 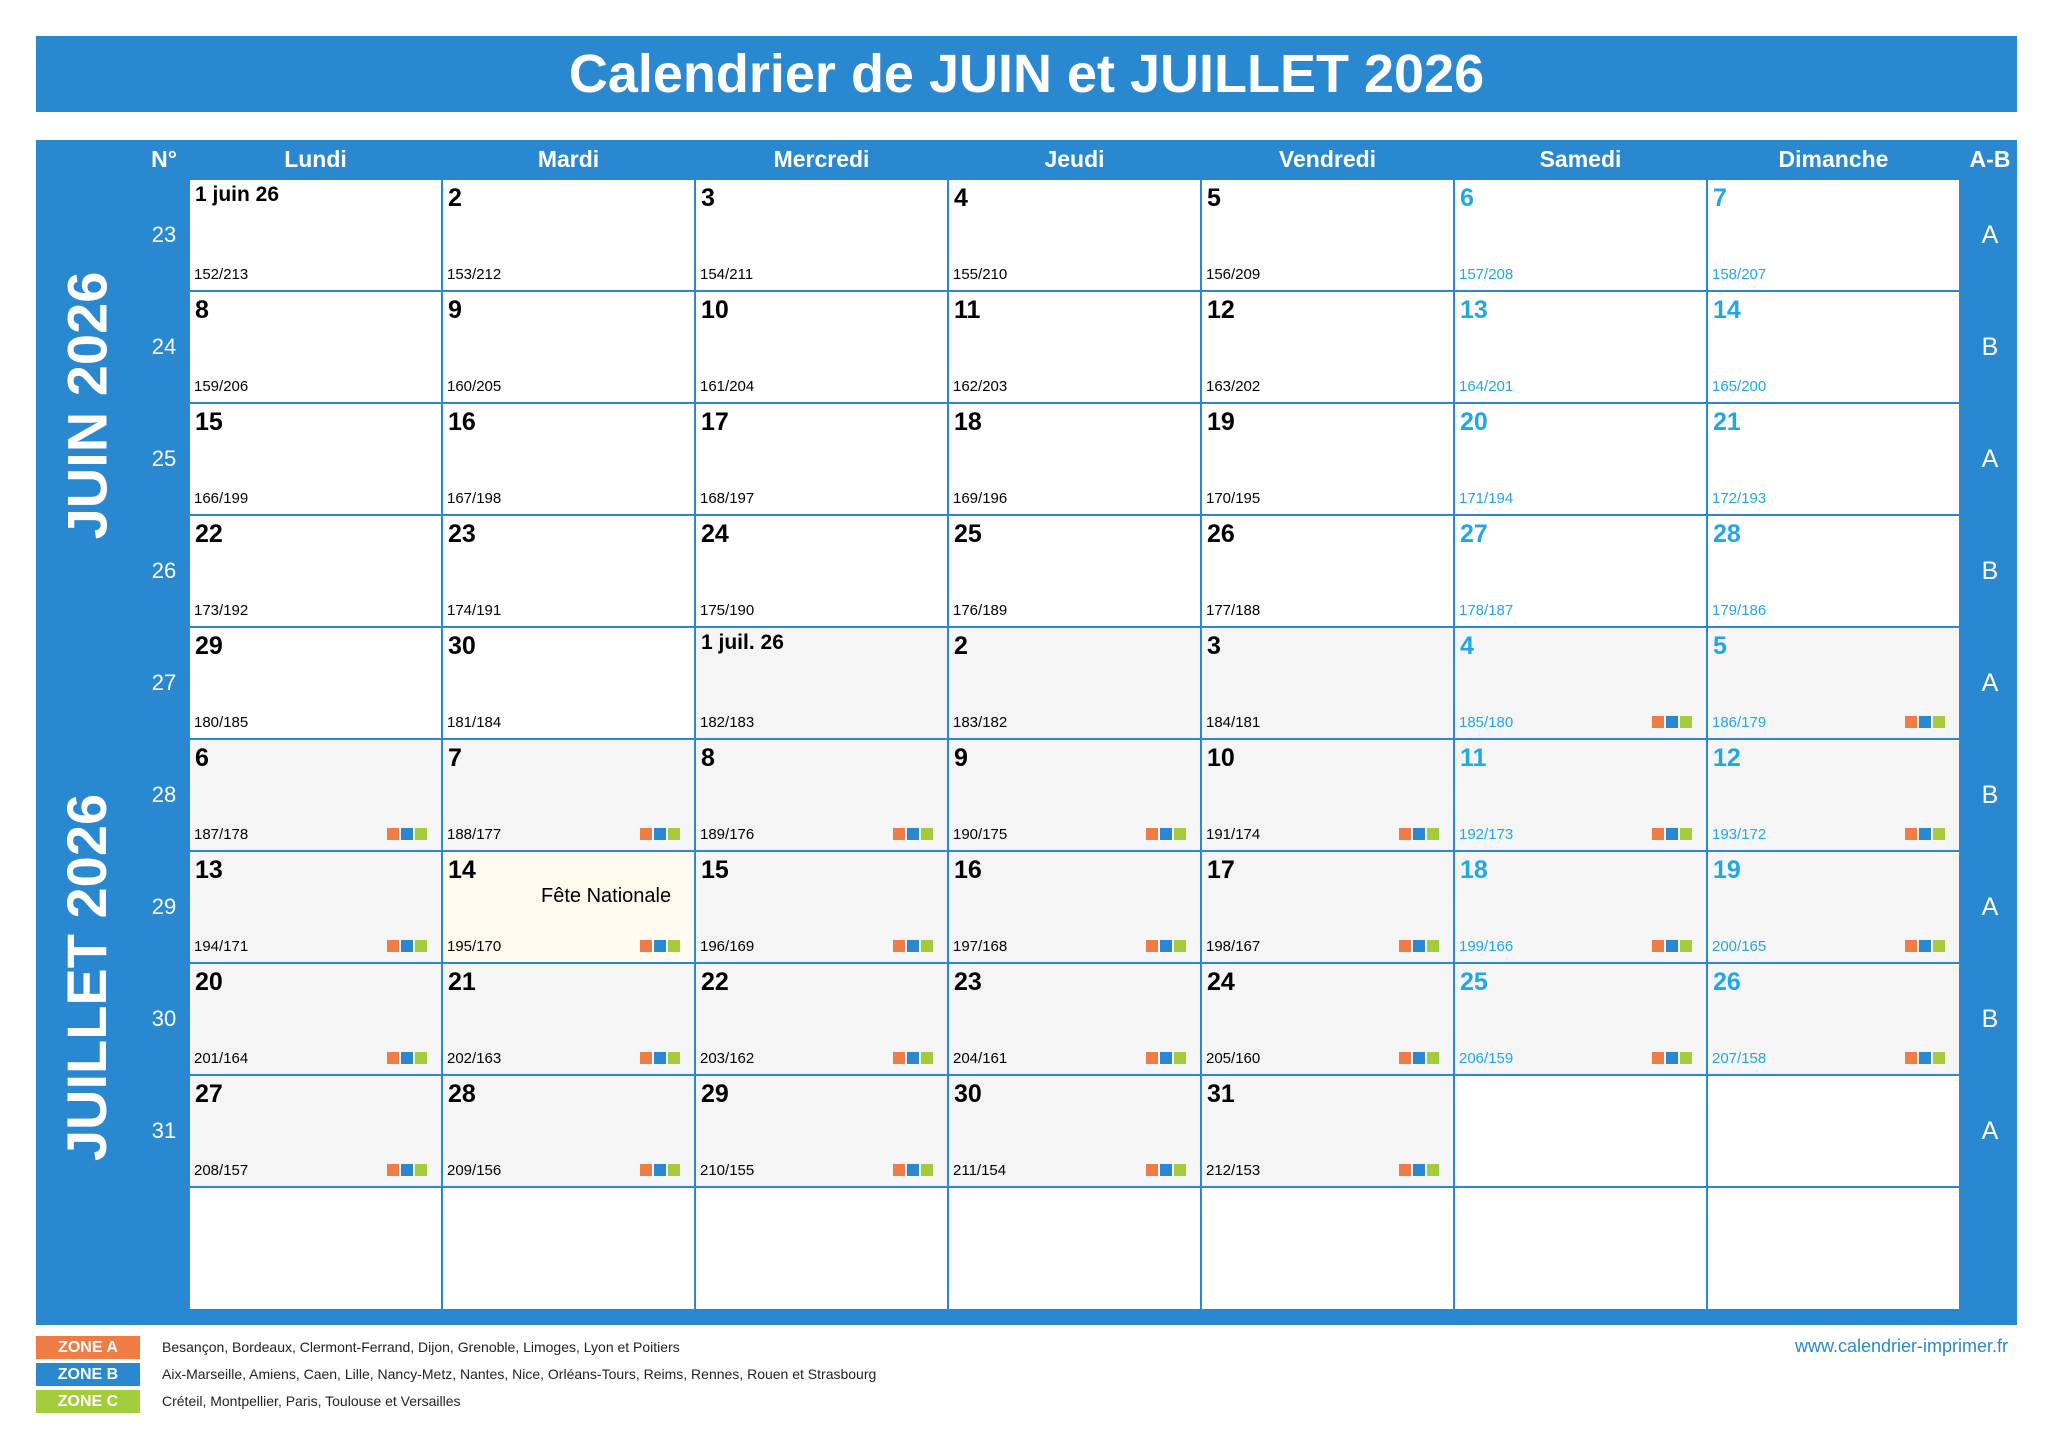 I want to click on year-day-count: 192/173, so click(x=1486, y=834).